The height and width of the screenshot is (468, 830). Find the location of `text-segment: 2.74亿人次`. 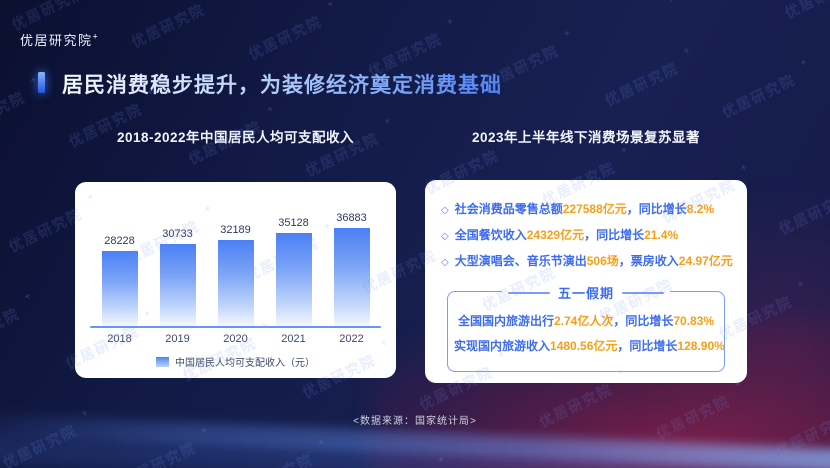

text-segment: 2.74亿人次 is located at coordinates (583, 321).